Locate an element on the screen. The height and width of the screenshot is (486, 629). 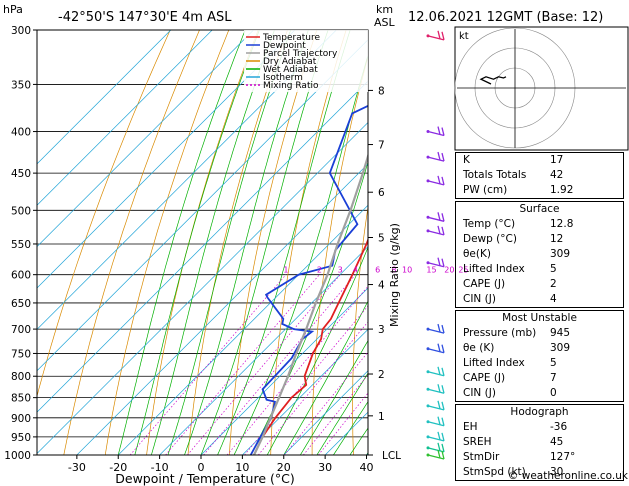
mu-row: Lifted Index 5 is located at coordinates (539, 363).